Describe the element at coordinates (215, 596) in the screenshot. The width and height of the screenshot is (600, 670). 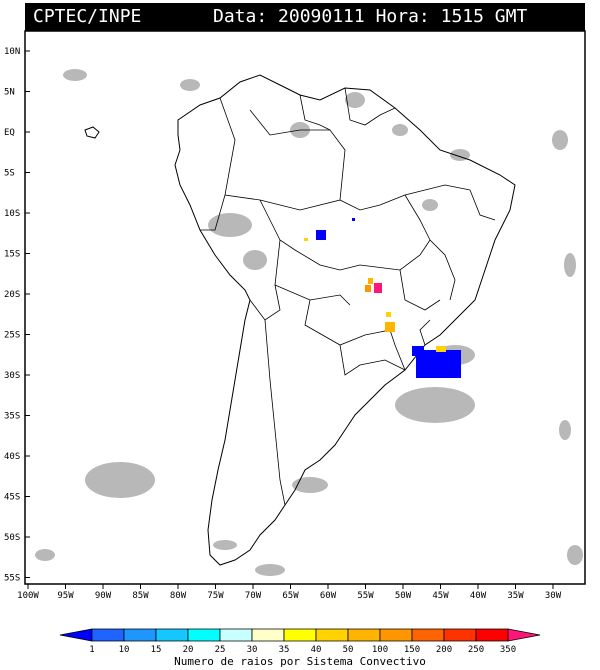
I see `lon-label: 75W` at that location.